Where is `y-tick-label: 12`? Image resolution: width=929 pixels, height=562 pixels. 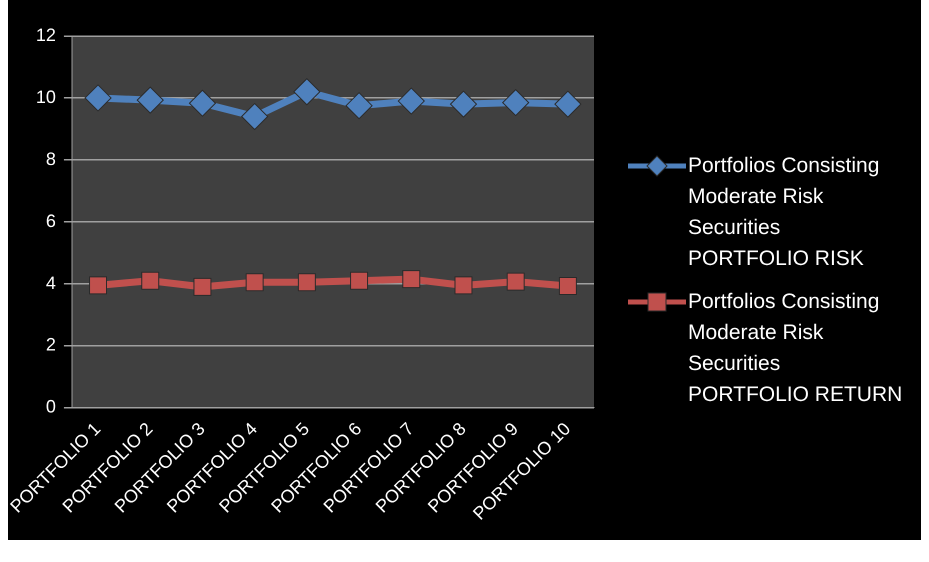
y-tick-label: 12 is located at coordinates (46, 34).